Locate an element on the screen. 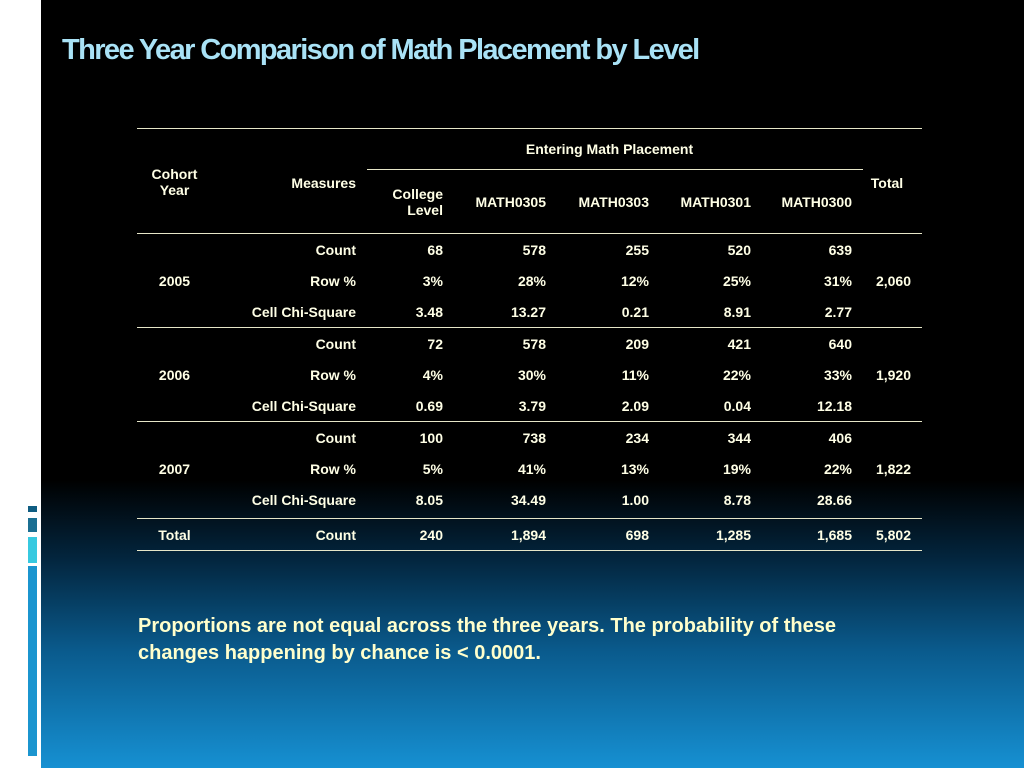 The width and height of the screenshot is (1024, 768). value-cell: 1,285 is located at coordinates (711, 534).